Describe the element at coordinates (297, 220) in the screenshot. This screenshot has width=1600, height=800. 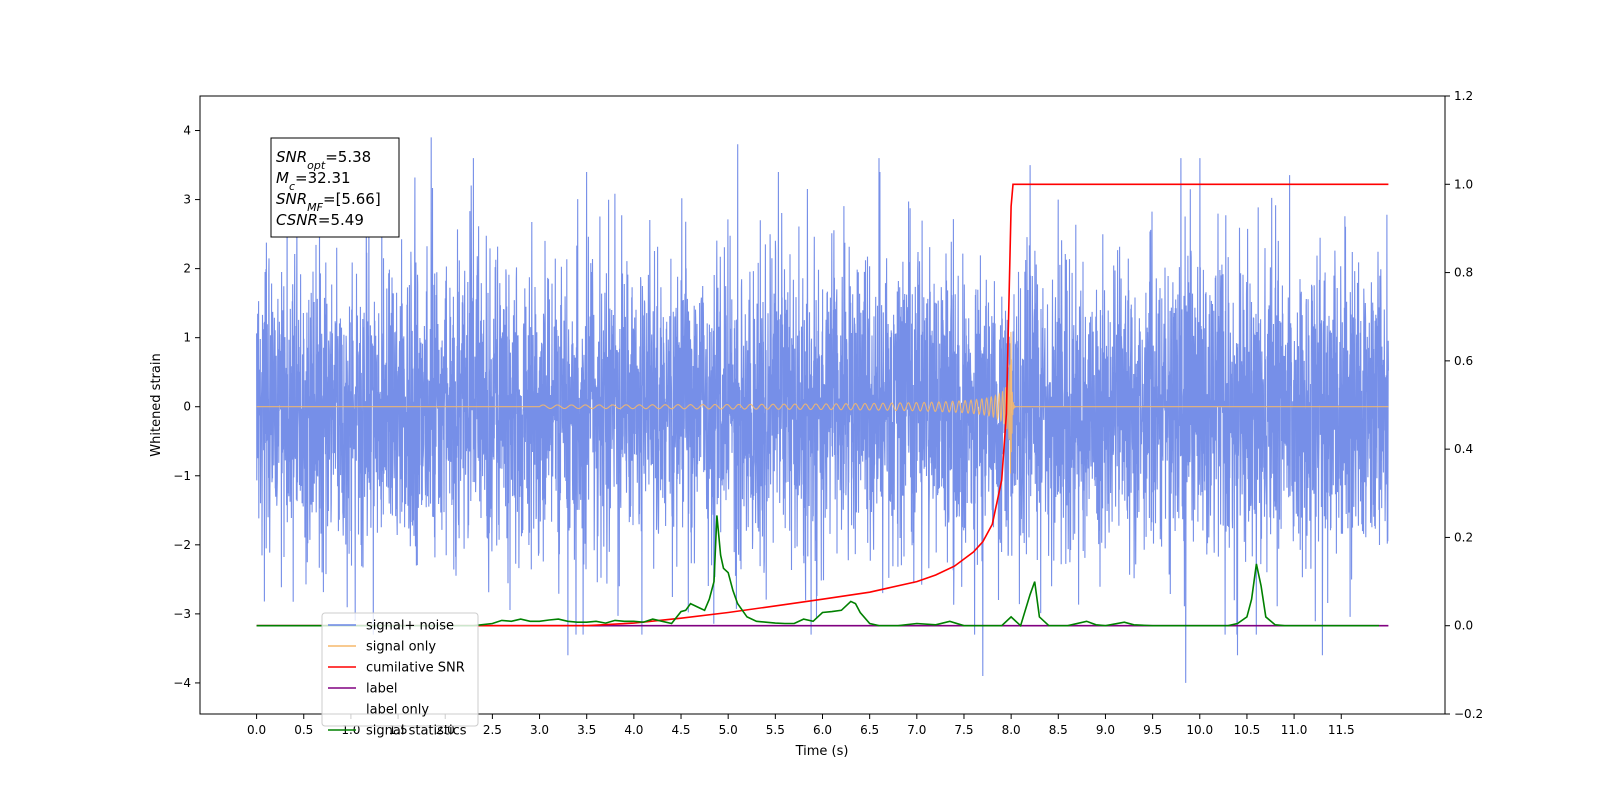
I see `annotation-symbol: CSNR` at that location.